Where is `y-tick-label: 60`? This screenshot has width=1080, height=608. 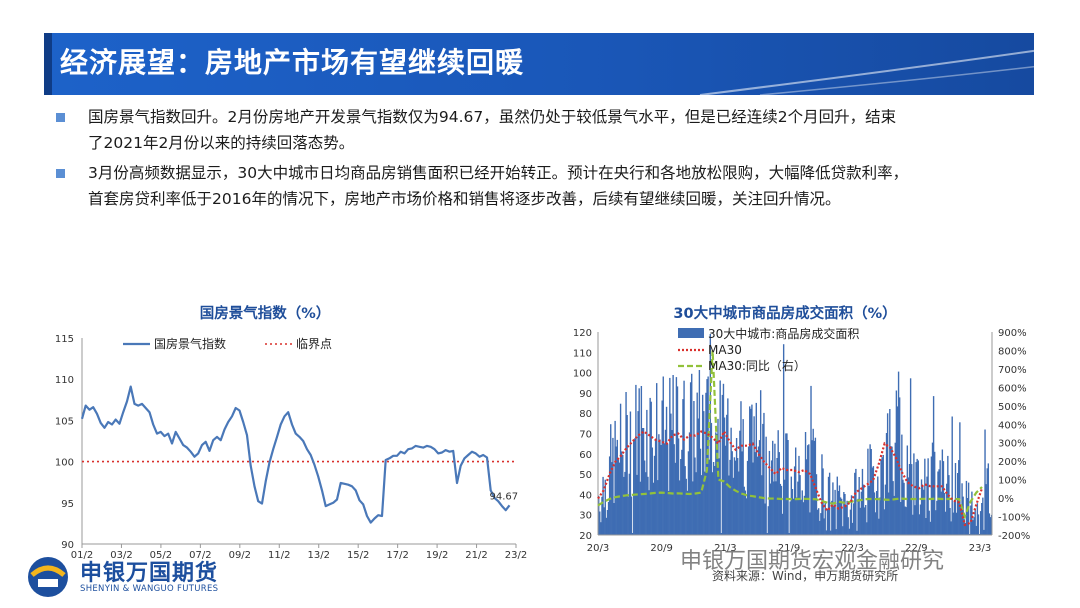
y-tick-label: 60 is located at coordinates (585, 455).